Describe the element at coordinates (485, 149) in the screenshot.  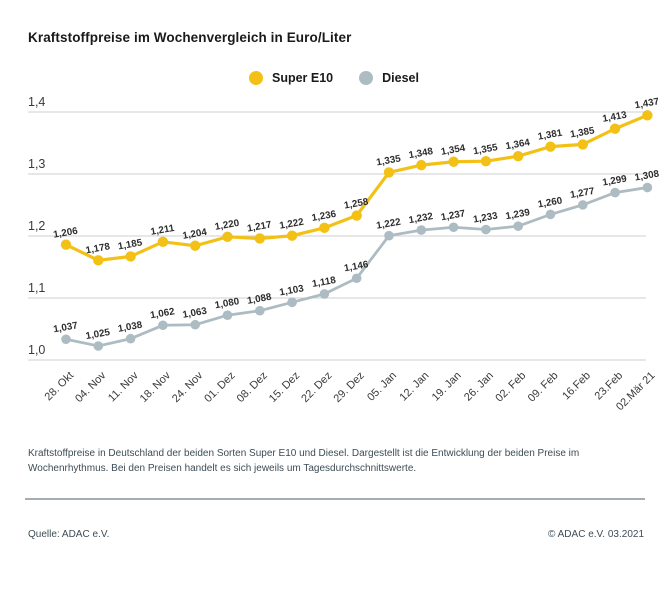
I see `data-point-label-super-e10: 1,355` at that location.